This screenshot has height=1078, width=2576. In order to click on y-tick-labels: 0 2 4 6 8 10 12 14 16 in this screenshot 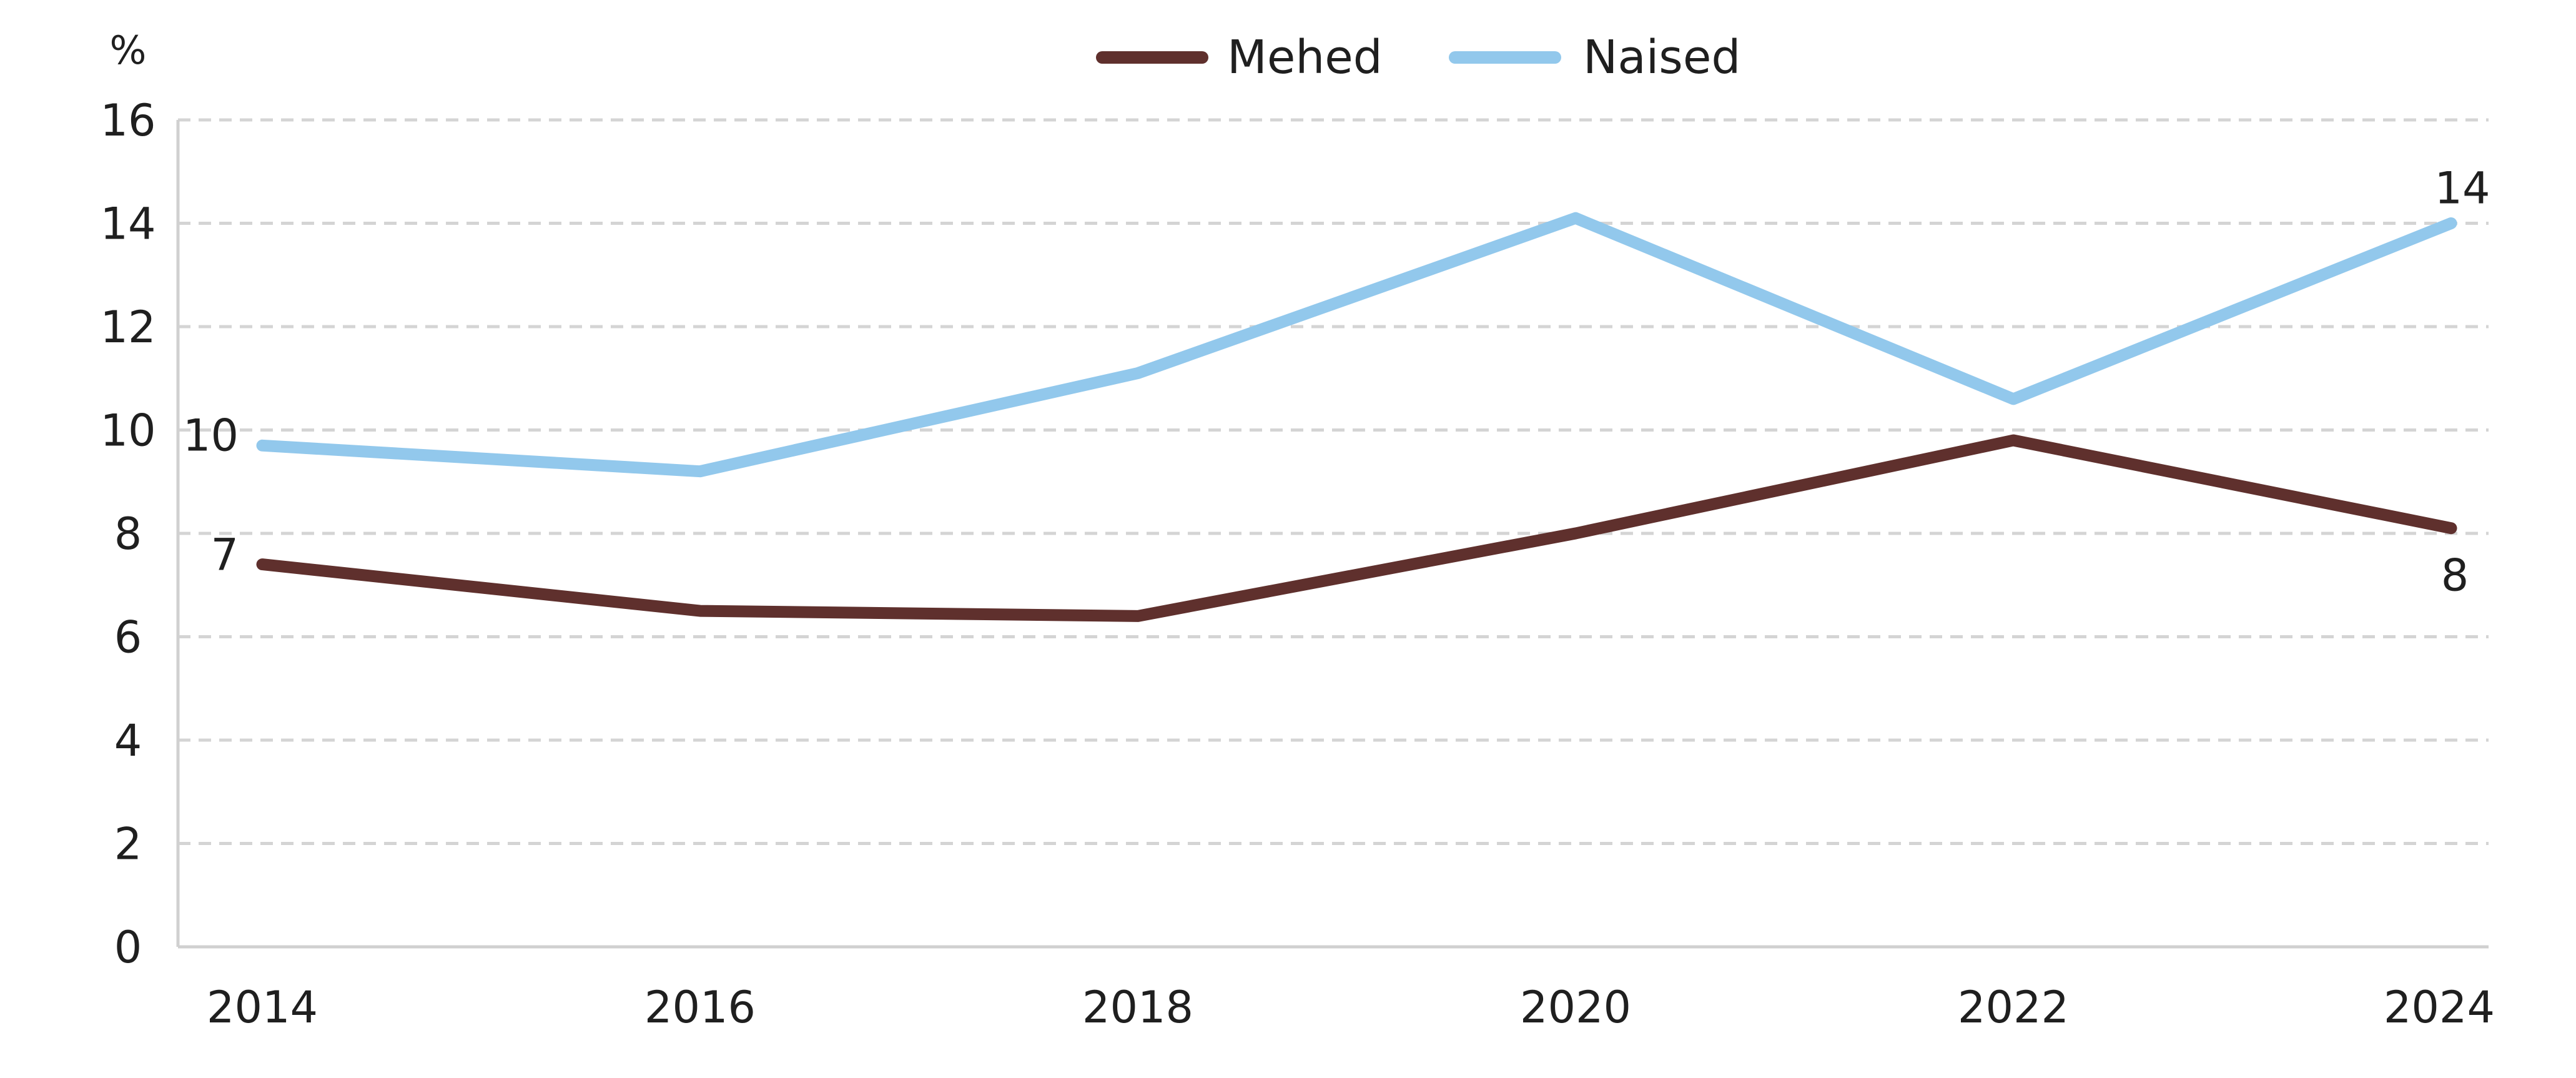, I will do `click(127, 534)`.